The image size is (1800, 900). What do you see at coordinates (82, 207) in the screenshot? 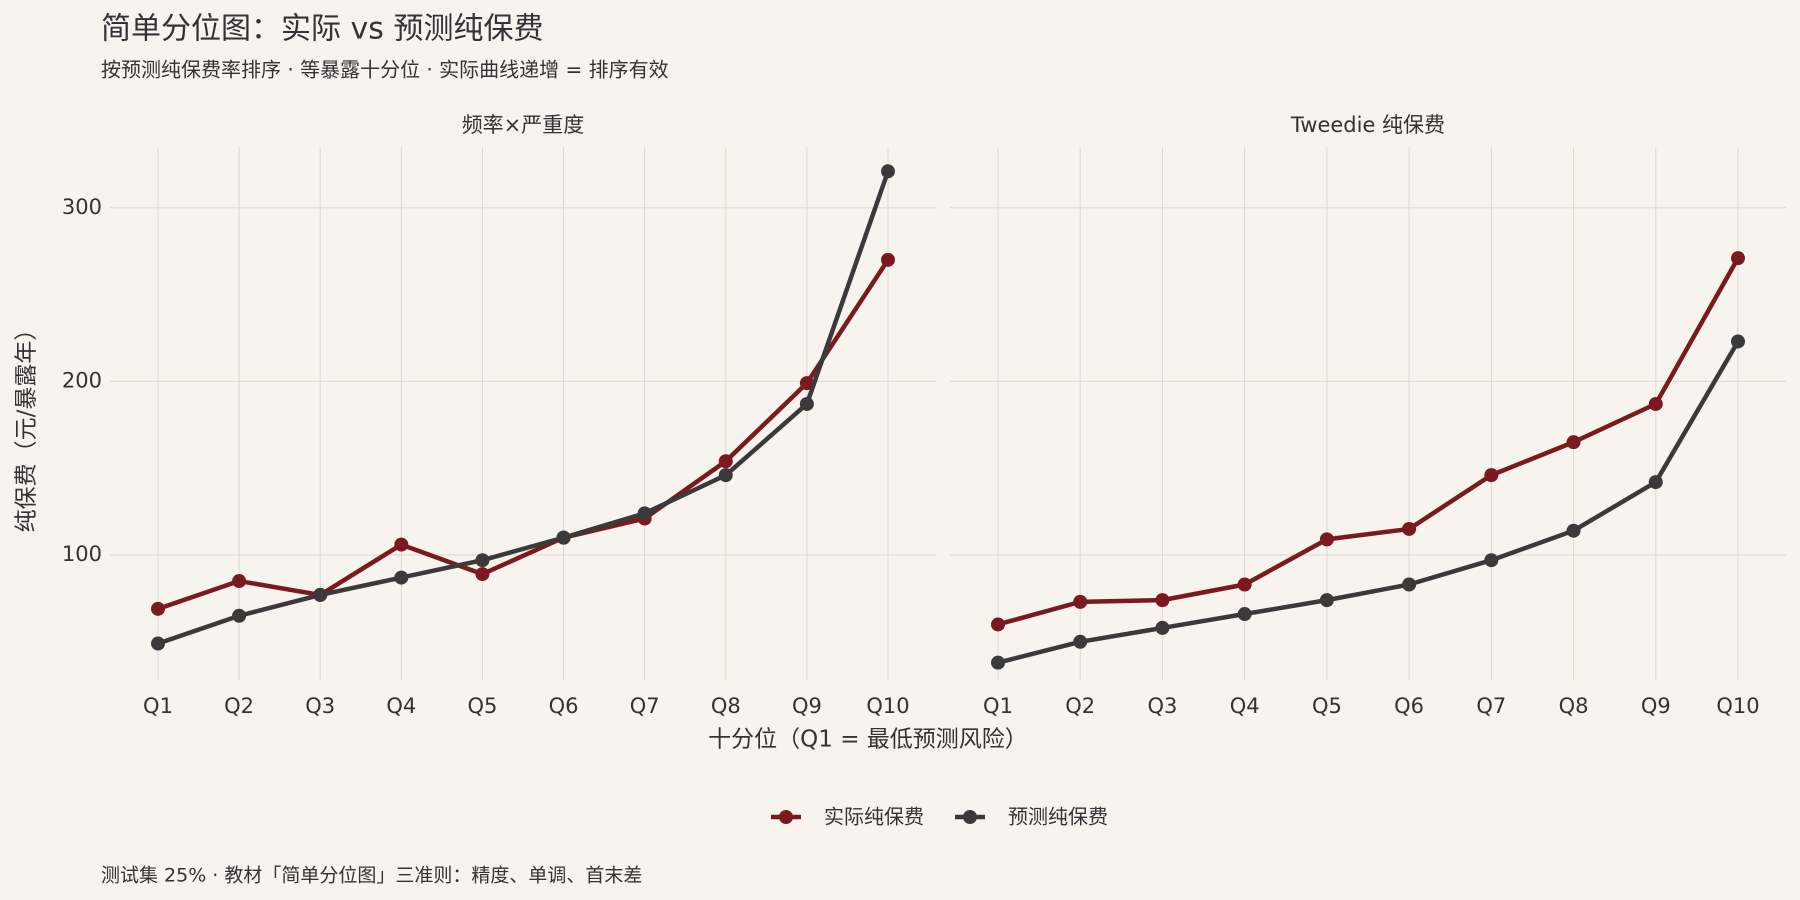
I see `y-tick-label: 300` at bounding box center [82, 207].